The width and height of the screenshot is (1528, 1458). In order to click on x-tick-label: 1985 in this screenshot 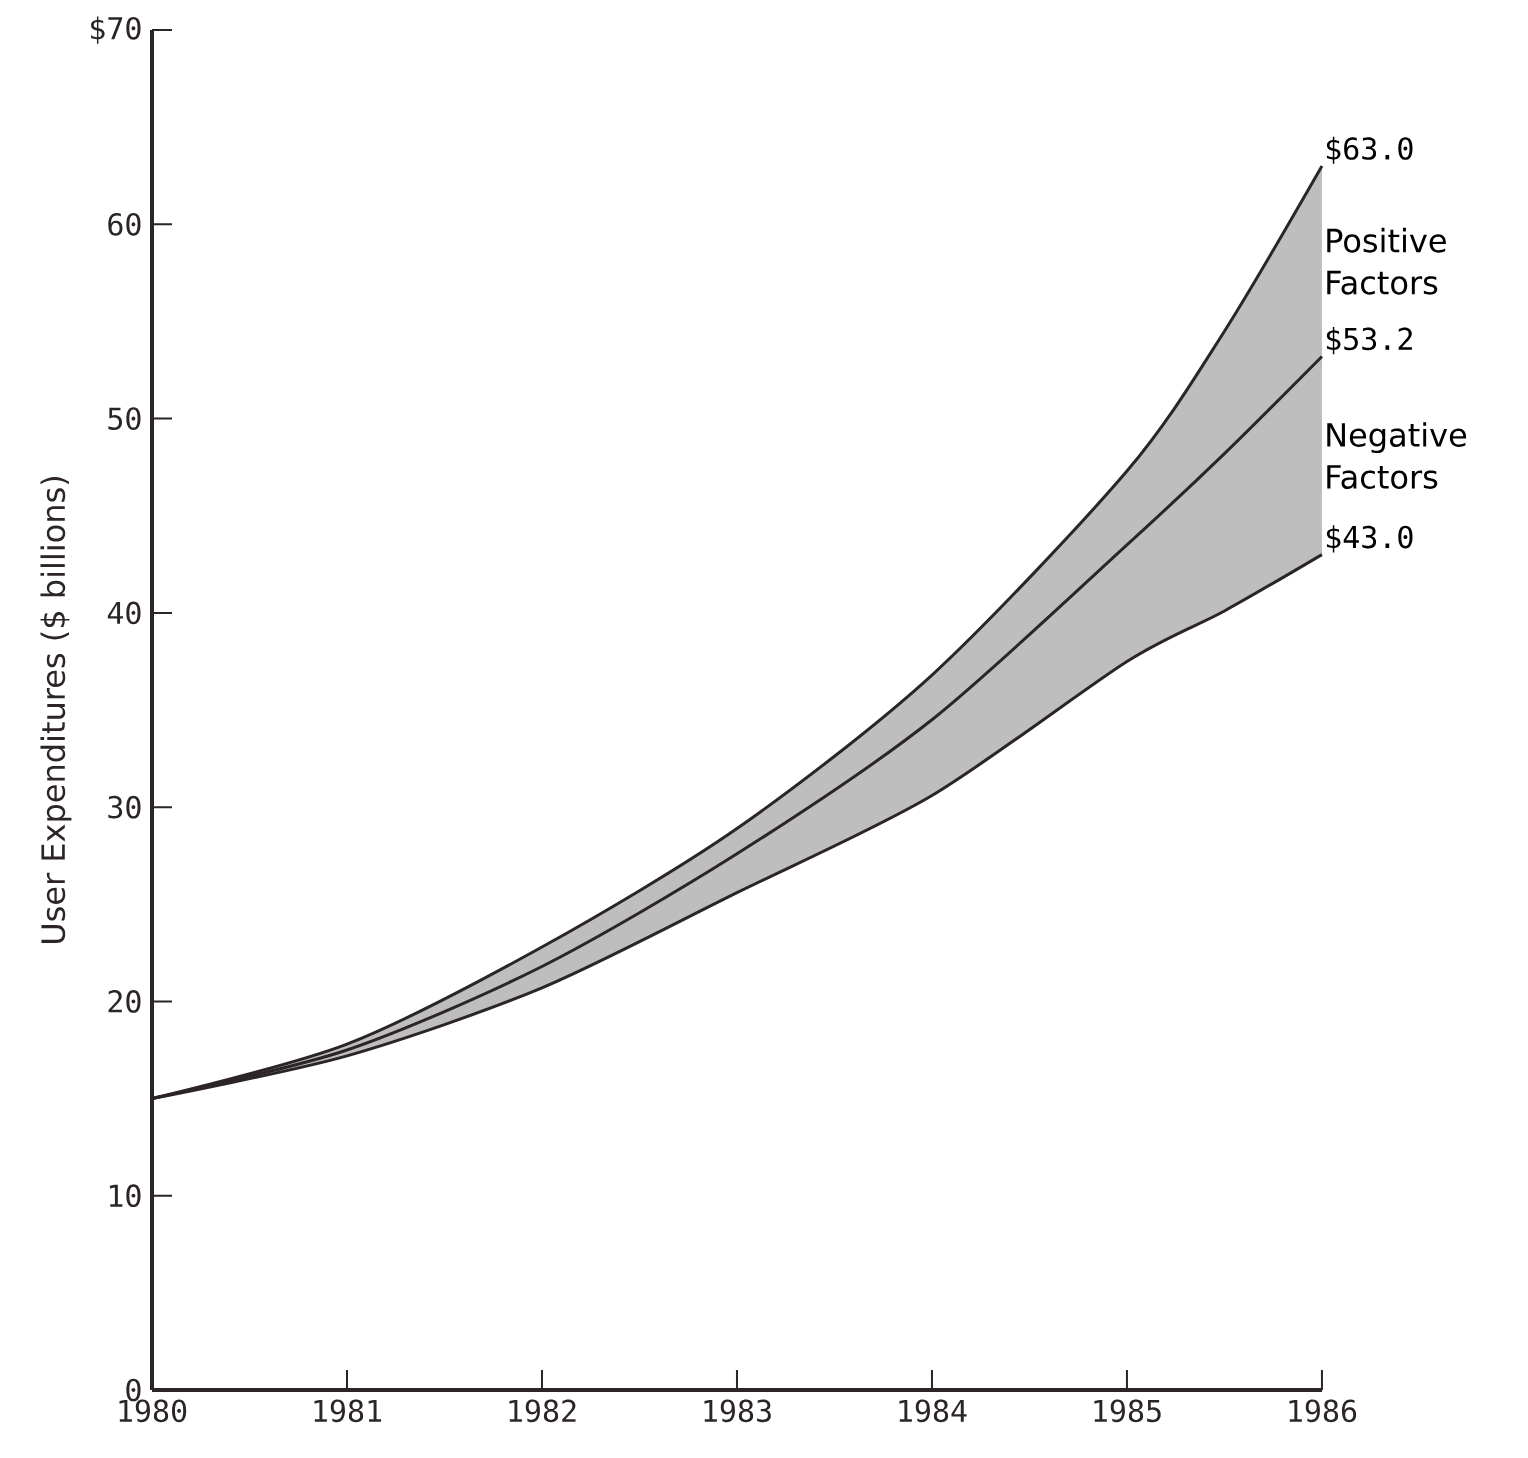, I will do `click(1127, 1411)`.